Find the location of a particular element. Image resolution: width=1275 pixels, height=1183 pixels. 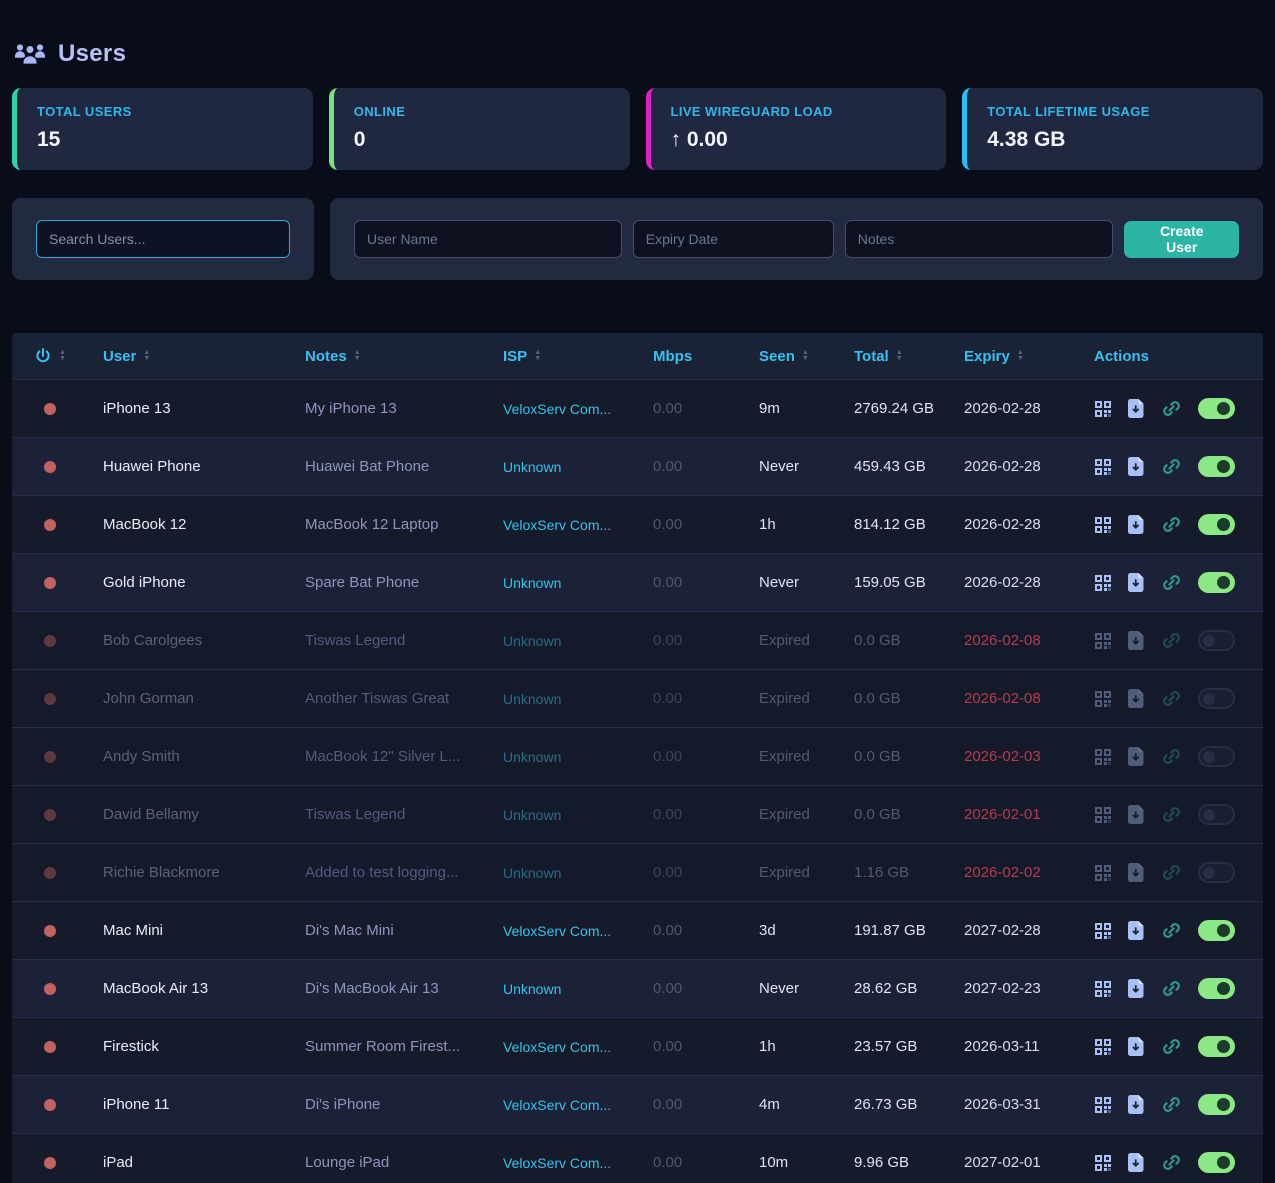

total-cell: 1.16 GB is located at coordinates (882, 872).